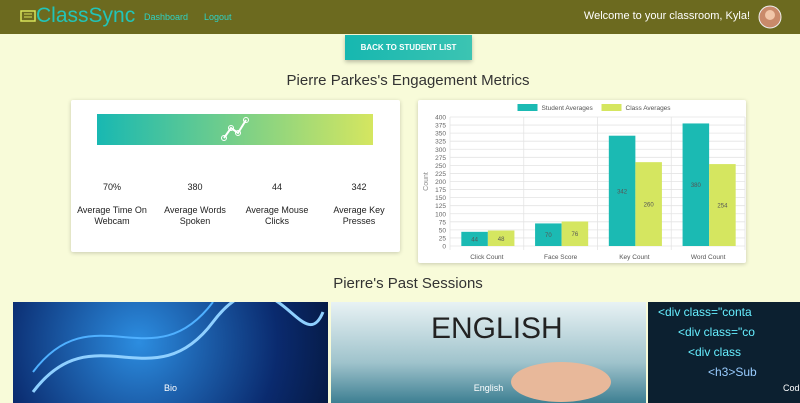 Image resolution: width=800 pixels, height=403 pixels. Describe the element at coordinates (770, 17) in the screenshot. I see `avatar` at that location.